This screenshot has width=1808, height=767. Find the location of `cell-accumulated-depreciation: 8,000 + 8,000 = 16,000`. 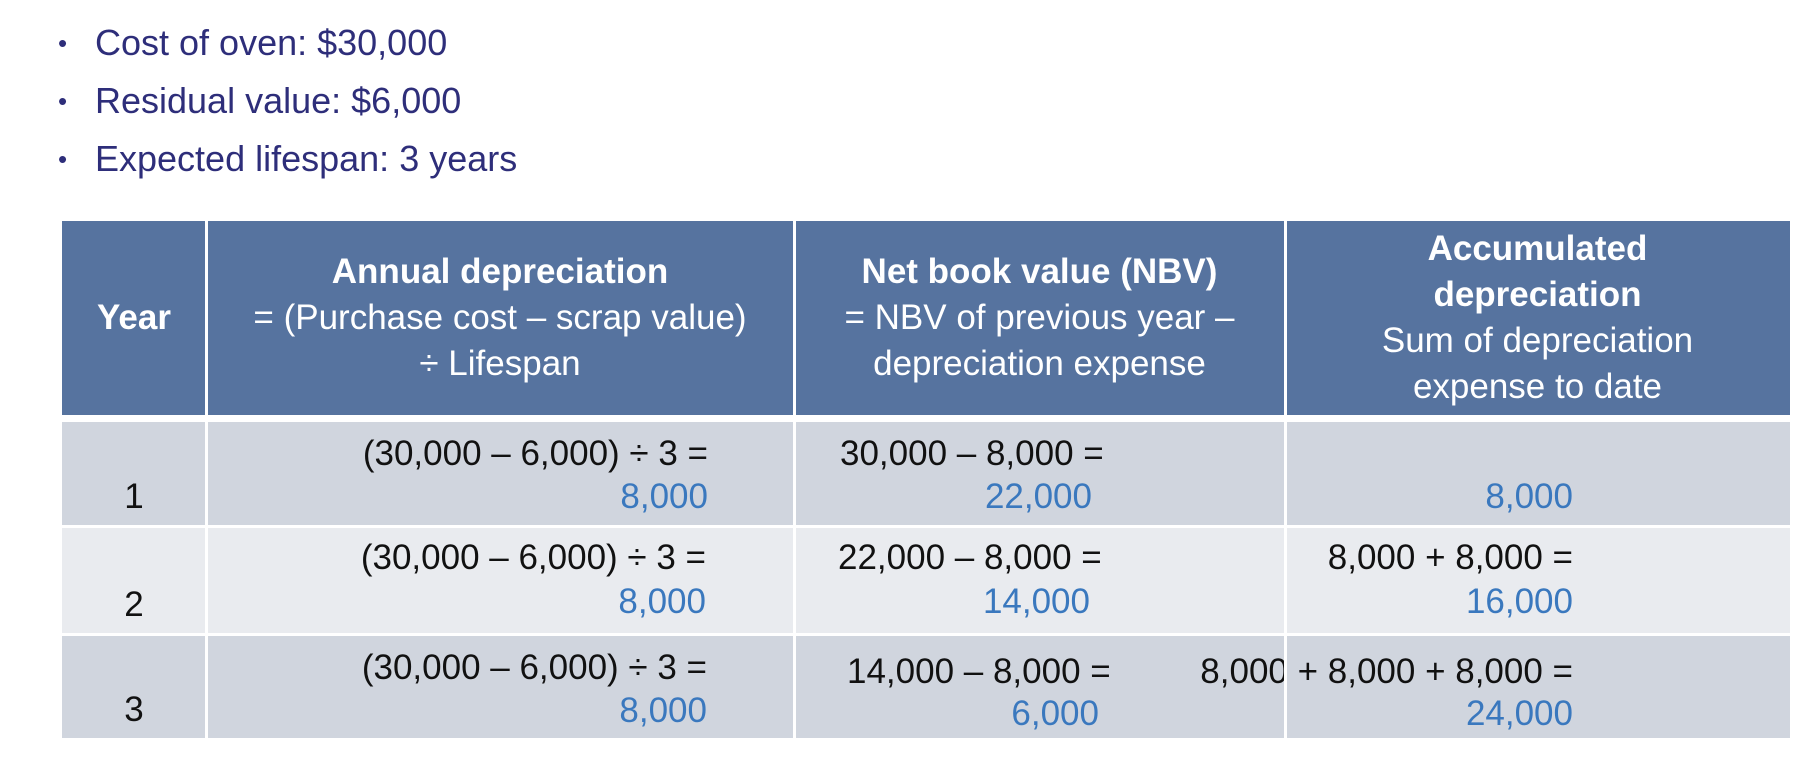

cell-accumulated-depreciation: 8,000 + 8,000 = 16,000 is located at coordinates (1537, 580).